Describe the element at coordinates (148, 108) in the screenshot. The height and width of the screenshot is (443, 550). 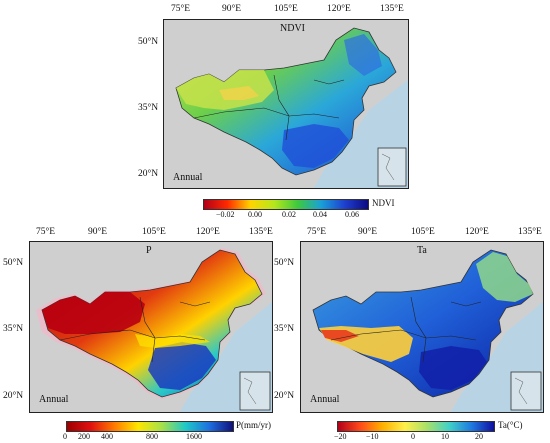
I see `ndvi-lat-tick: 35°N` at that location.